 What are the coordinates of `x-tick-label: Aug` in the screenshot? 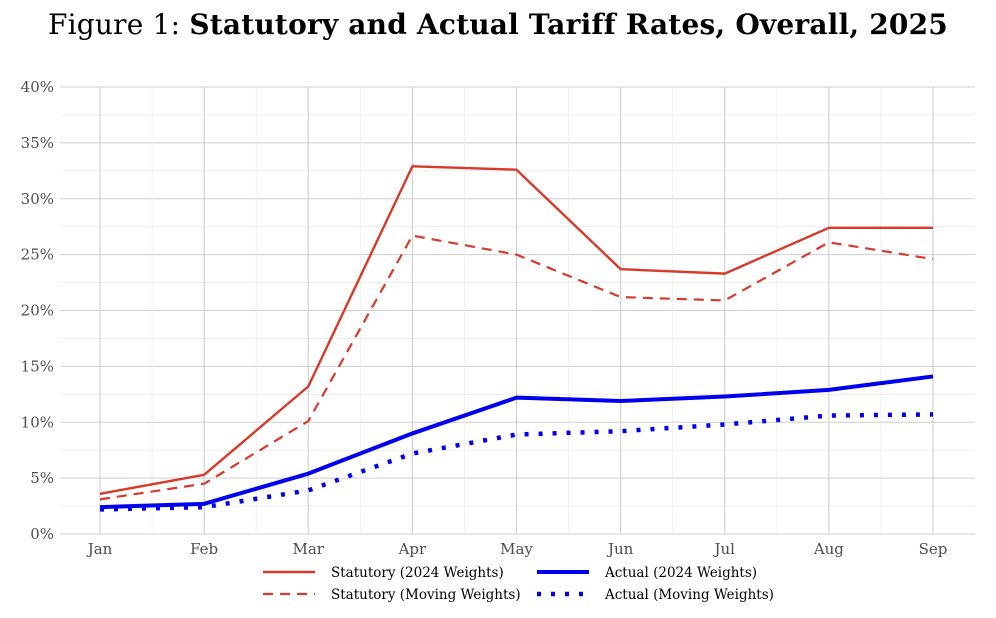 It's located at (828, 549).